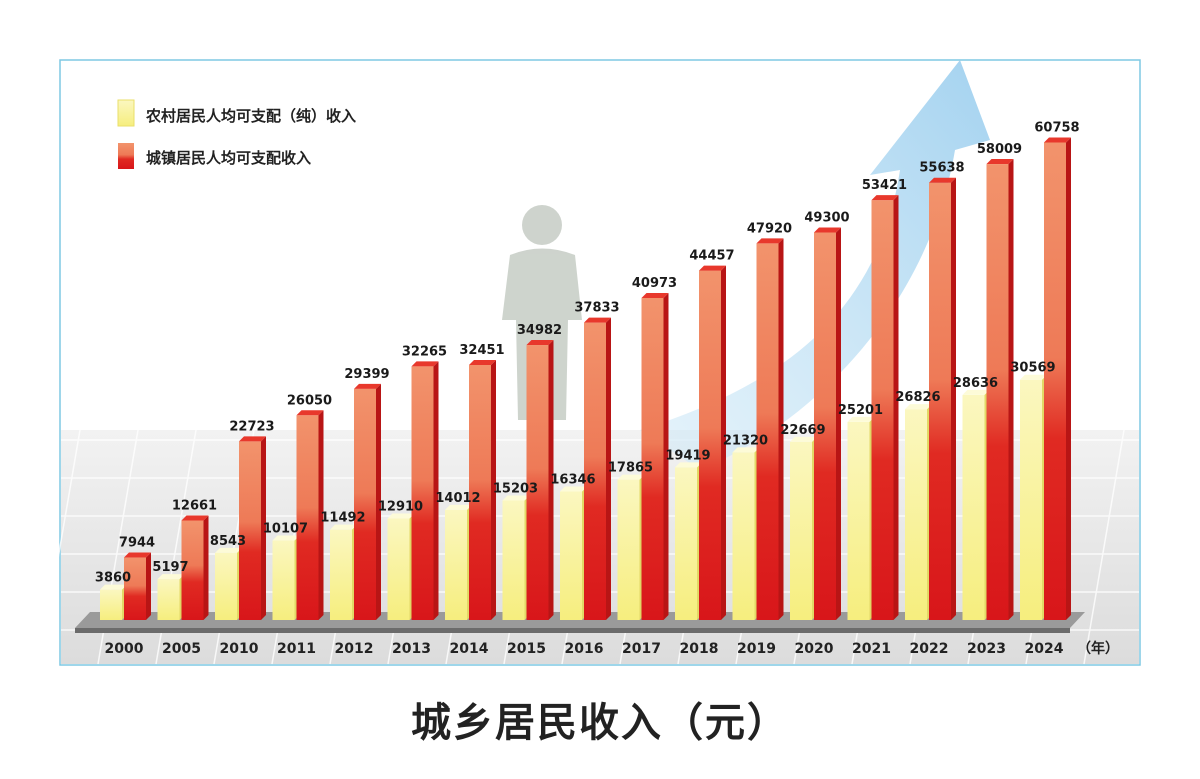  What do you see at coordinates (973, 507) in the screenshot?
I see `bar-rural-2023` at bounding box center [973, 507].